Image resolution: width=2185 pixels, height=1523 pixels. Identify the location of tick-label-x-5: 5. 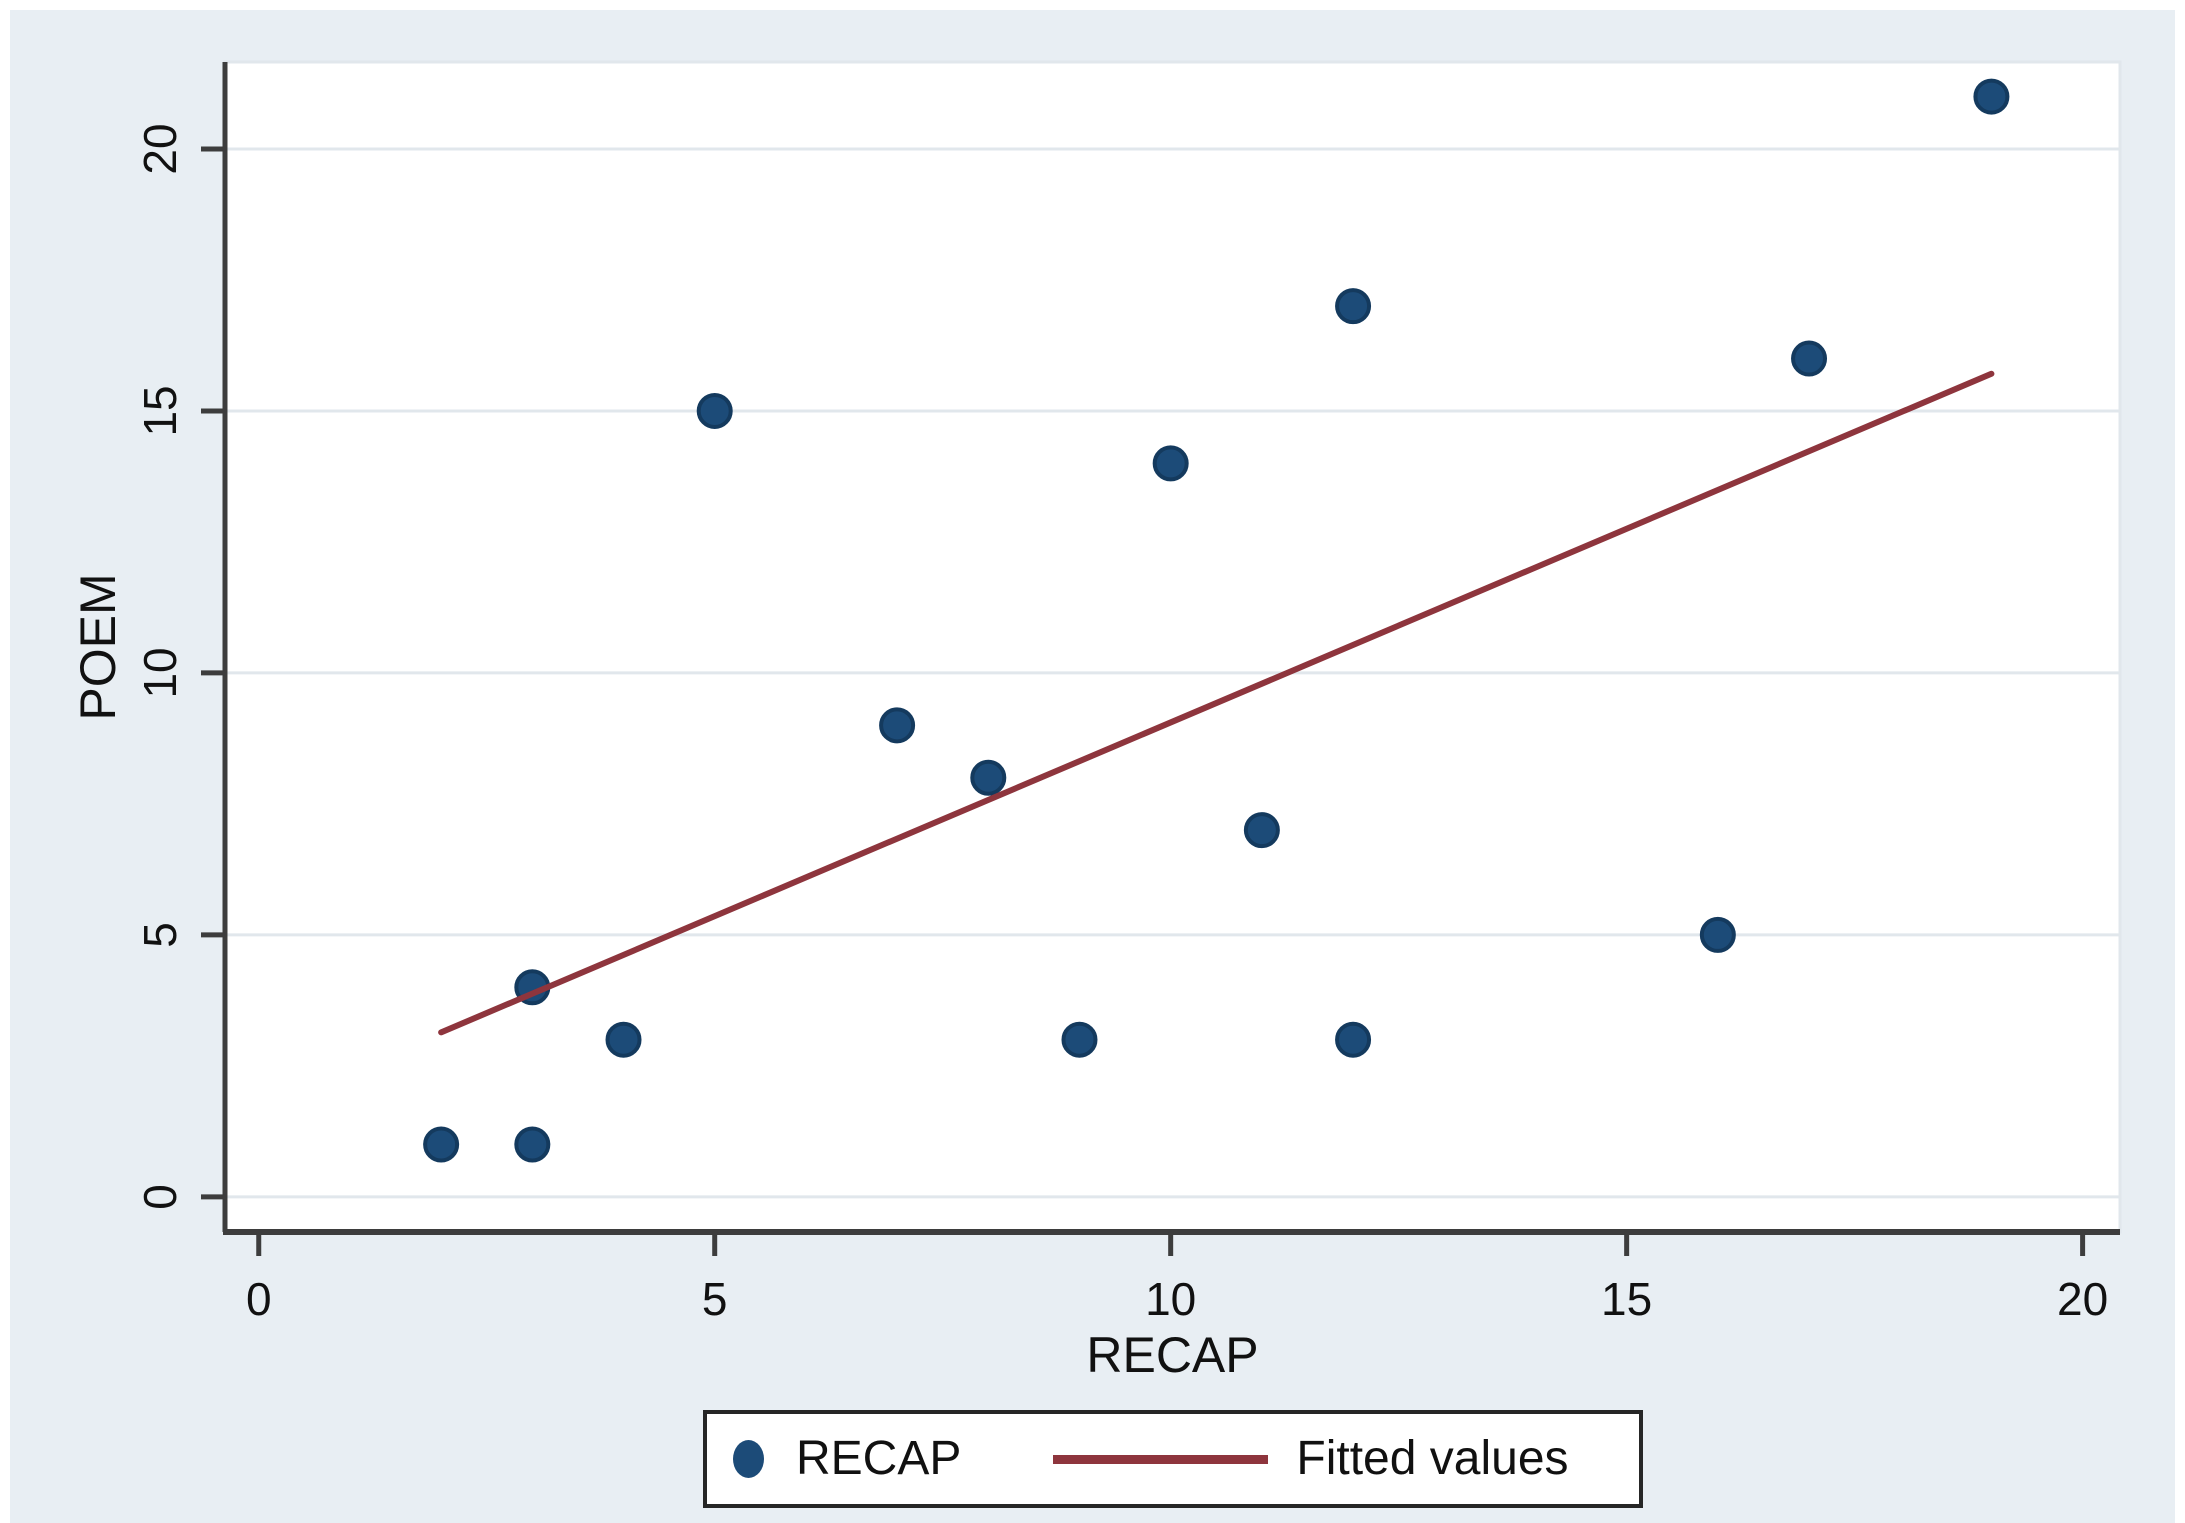
(715, 1299).